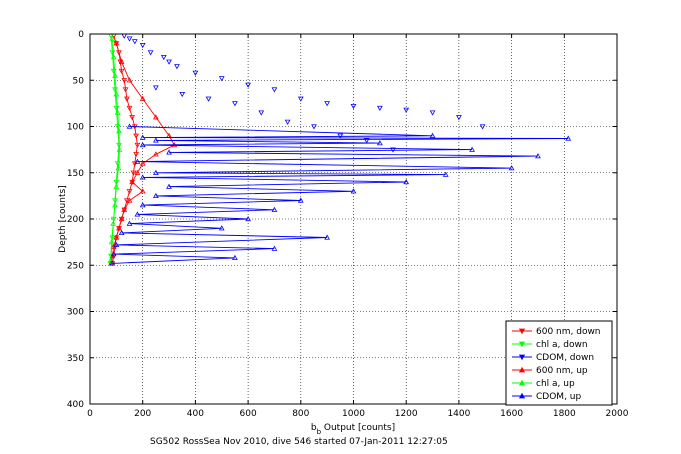 The height and width of the screenshot is (454, 681). What do you see at coordinates (75, 266) in the screenshot?
I see `y-tick-label: 250` at bounding box center [75, 266].